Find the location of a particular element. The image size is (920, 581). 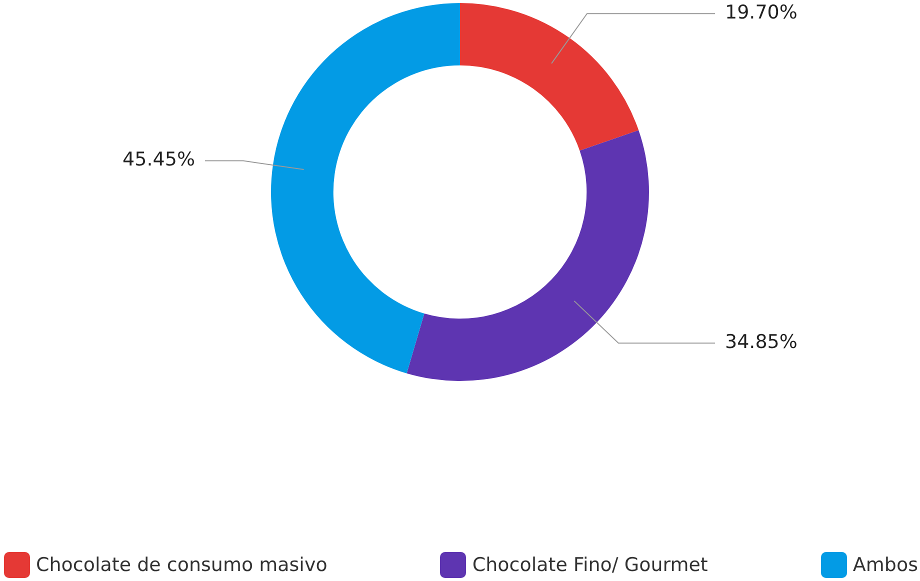

data-label: 19.70% is located at coordinates (761, 13).